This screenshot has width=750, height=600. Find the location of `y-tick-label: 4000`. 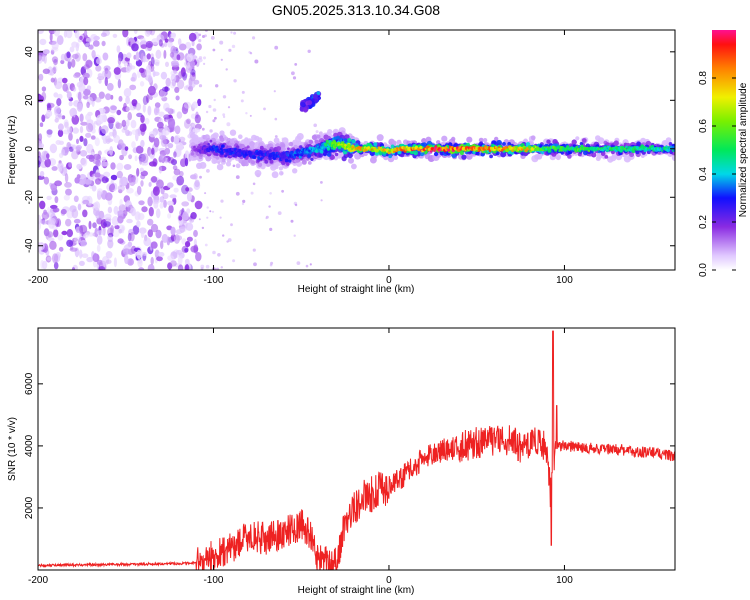

y-tick-label: 4000 is located at coordinates (29, 445).